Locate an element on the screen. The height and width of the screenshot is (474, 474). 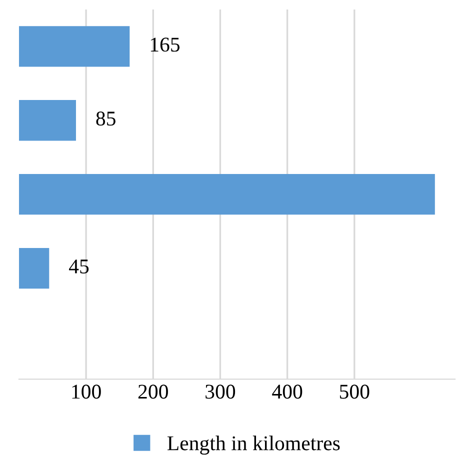
data-label: 165 is located at coordinates (165, 45).